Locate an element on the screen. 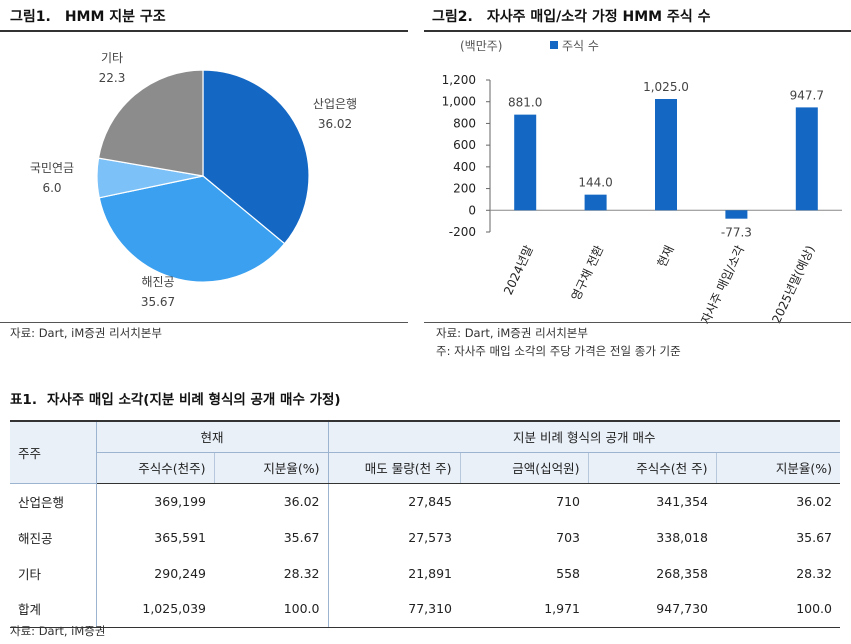 The width and height of the screenshot is (851, 644). table-col-header: 주식수(천주) is located at coordinates (154, 468).